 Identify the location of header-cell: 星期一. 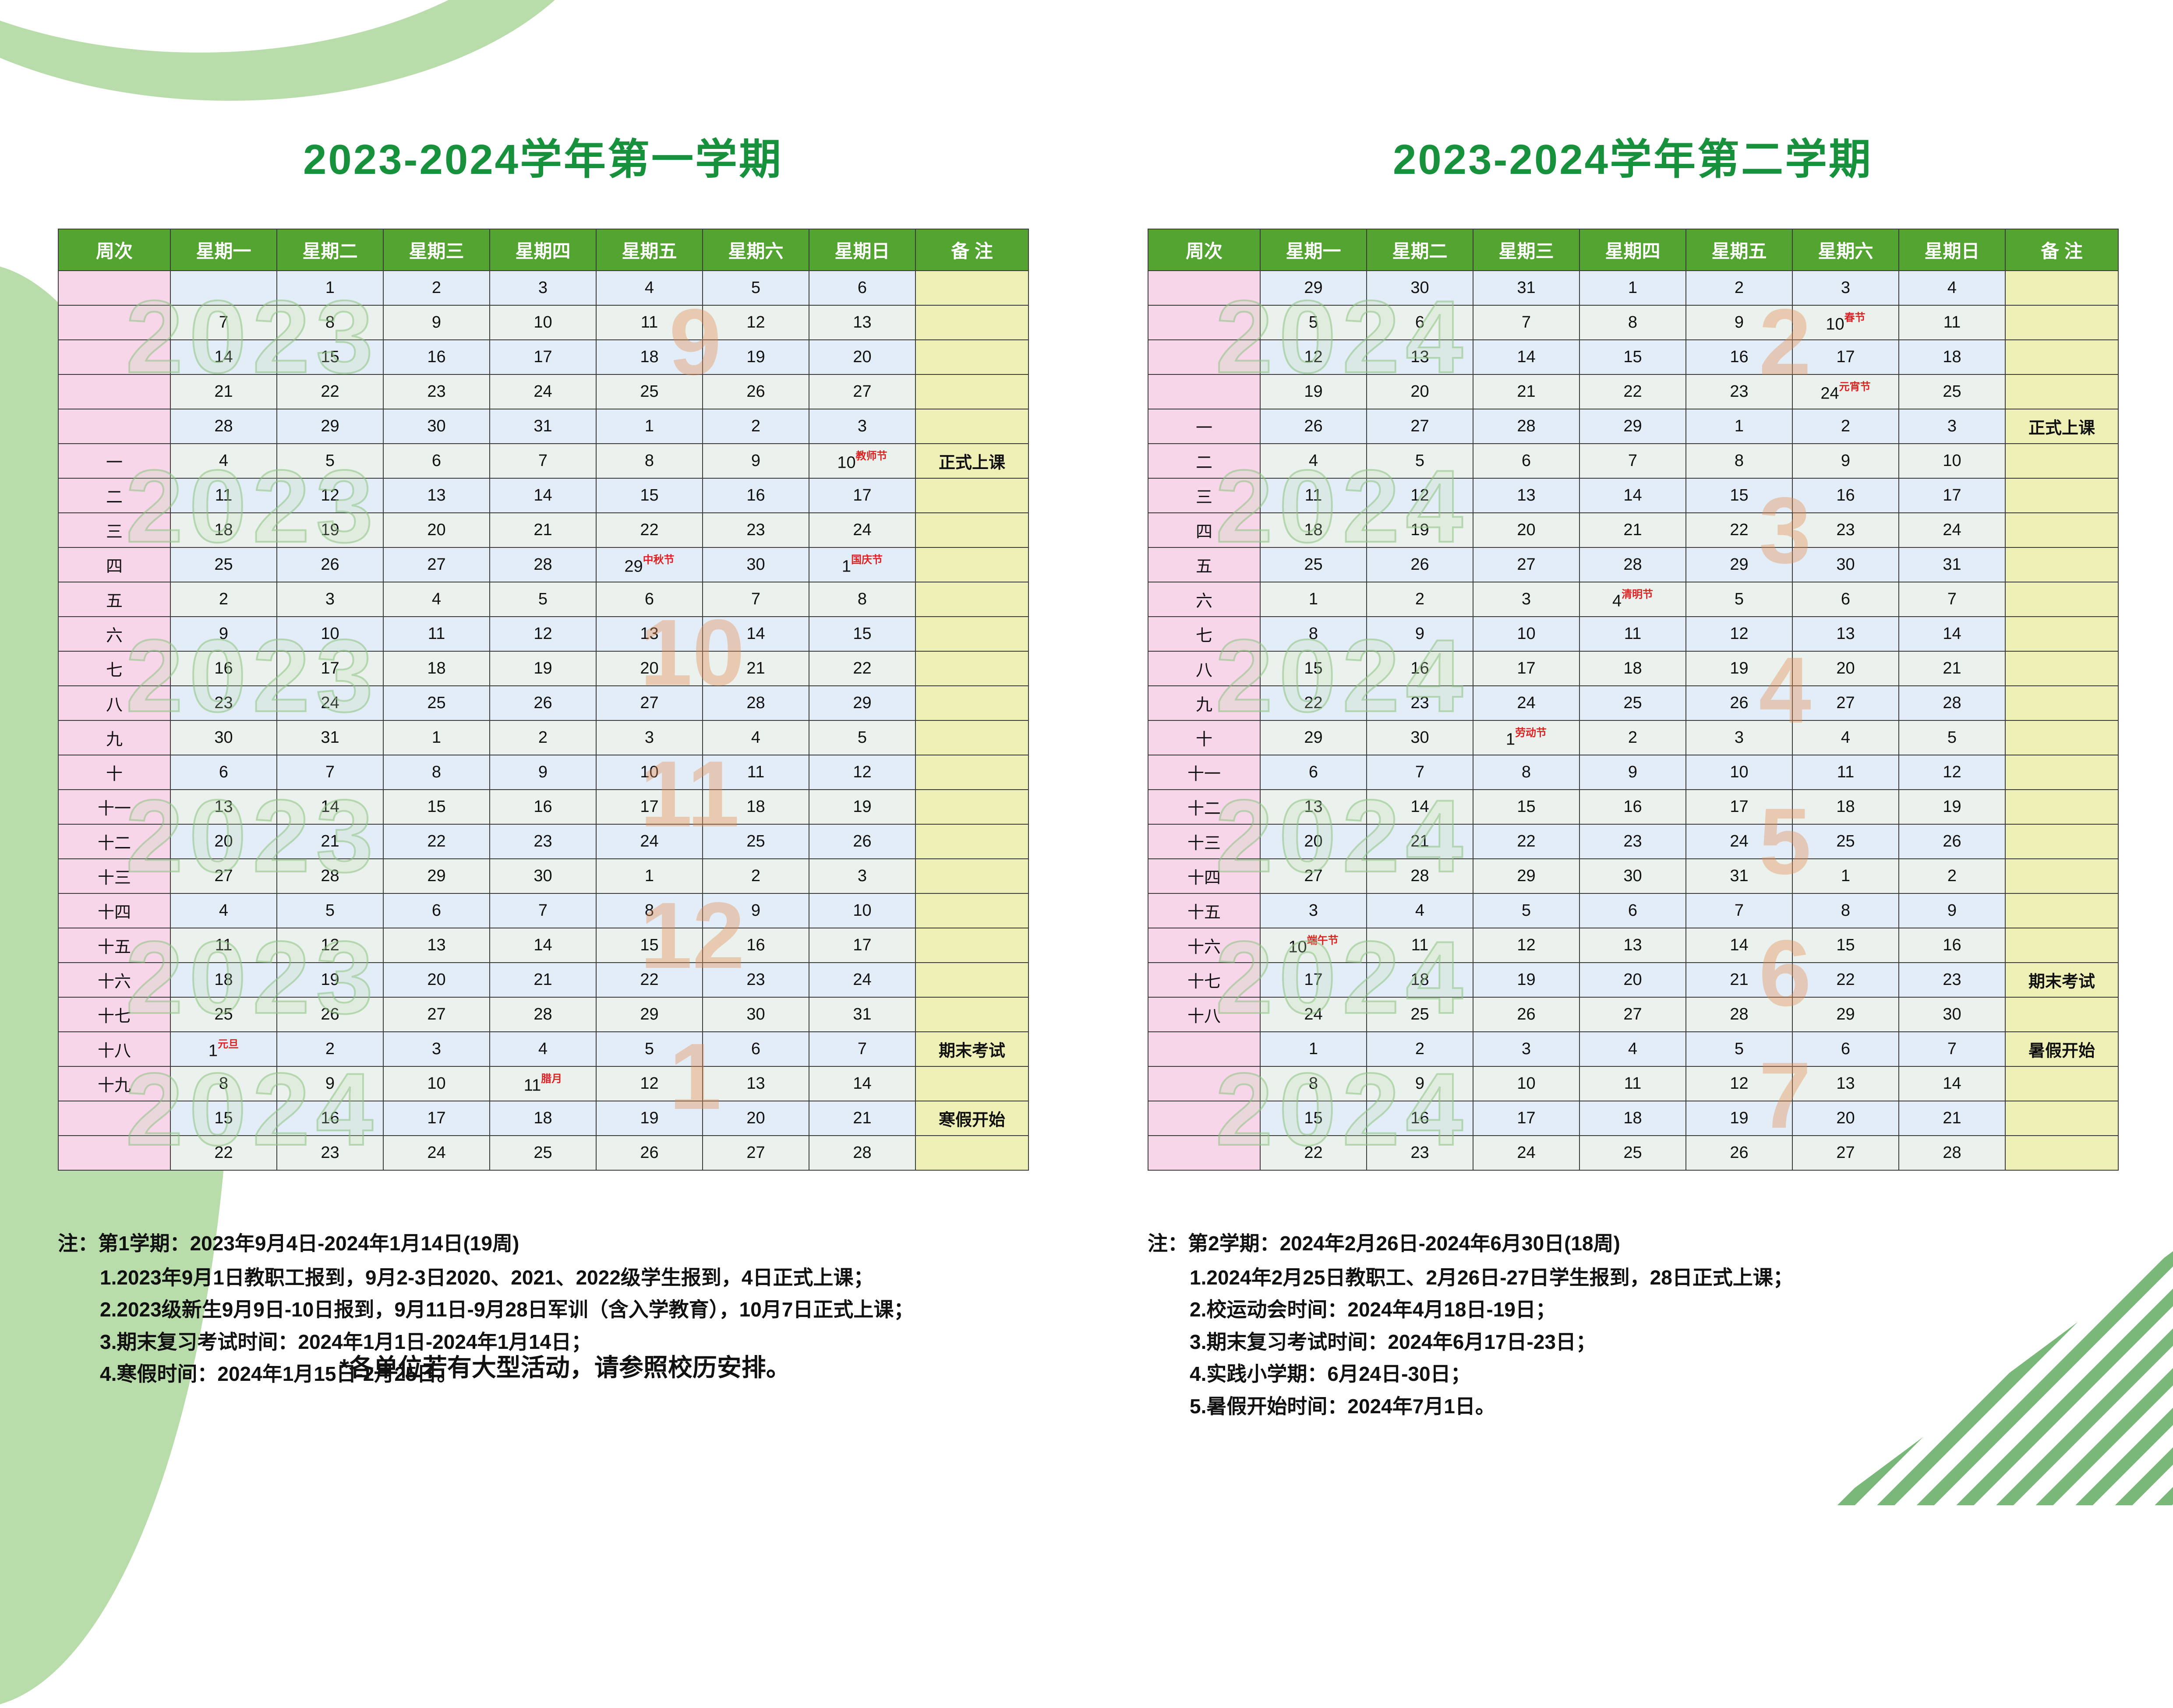
(1313, 250).